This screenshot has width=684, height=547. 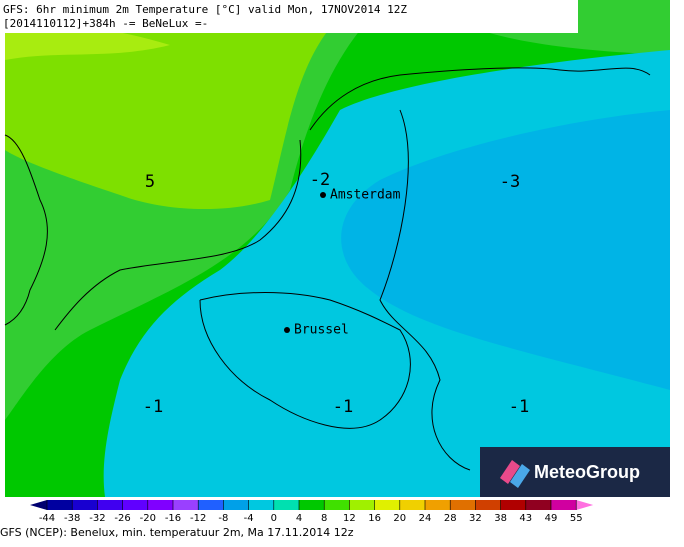 What do you see at coordinates (47, 518) in the screenshot?
I see `colorbar-tick-label: -44` at bounding box center [47, 518].